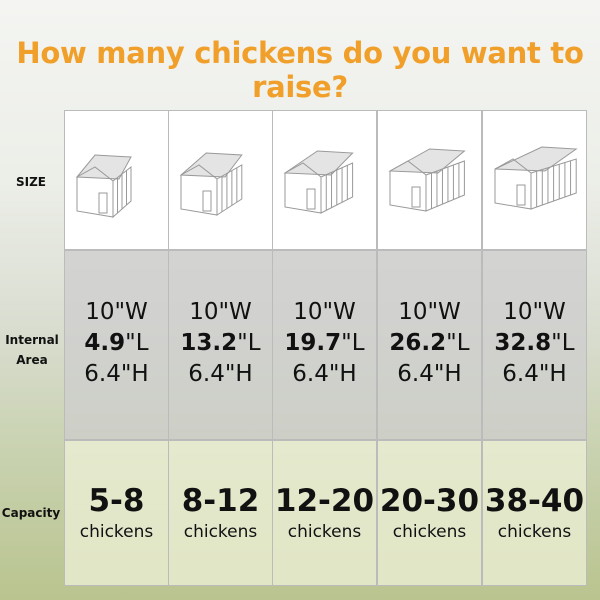 The width and height of the screenshot is (600, 600). What do you see at coordinates (313, 343) in the screenshot?
I see `length-value: 19.7` at bounding box center [313, 343].